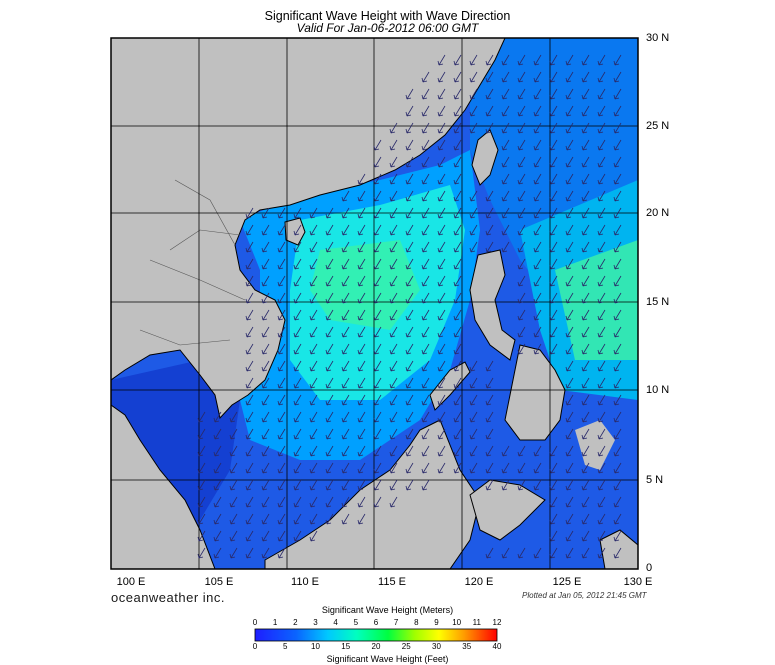 The width and height of the screenshot is (775, 665). Describe the element at coordinates (436, 622) in the screenshot. I see `meter-tick: 9` at that location.